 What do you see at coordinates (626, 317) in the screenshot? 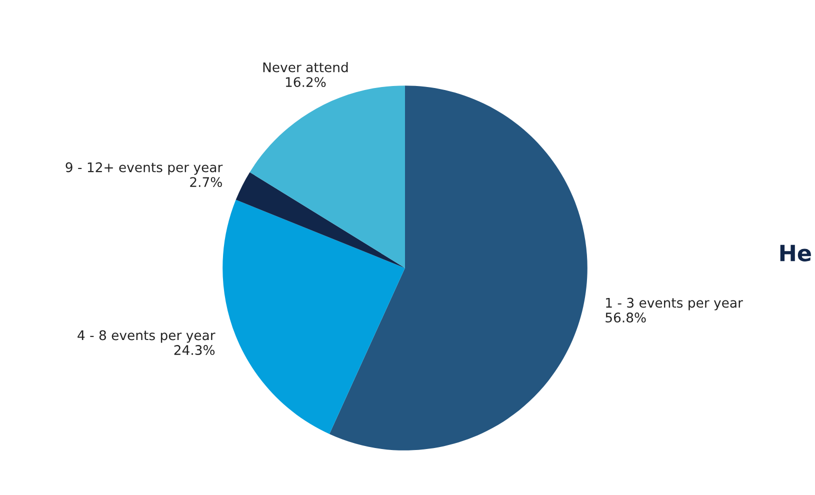
I see `data-label: 56.8%` at bounding box center [626, 317].